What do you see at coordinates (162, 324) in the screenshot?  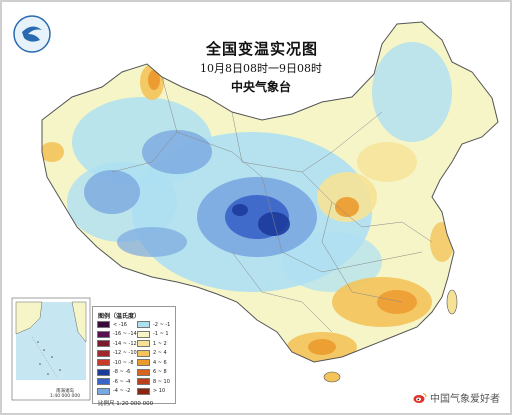 I see `legend-label: -2 ~ -1` at bounding box center [162, 324].